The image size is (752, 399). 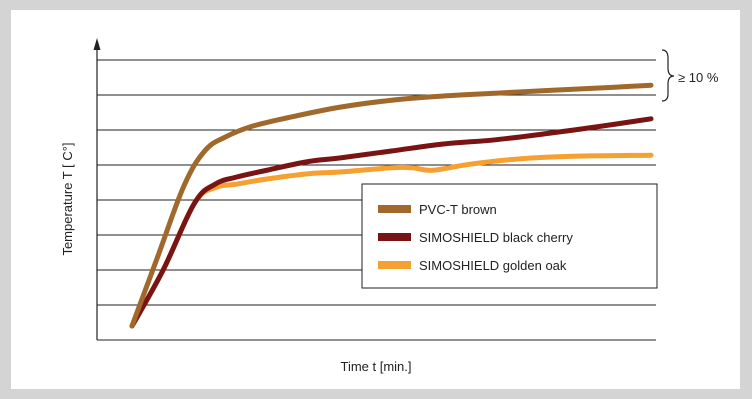 What do you see at coordinates (458, 209) in the screenshot?
I see `legend-label: PVC-T brown` at bounding box center [458, 209].